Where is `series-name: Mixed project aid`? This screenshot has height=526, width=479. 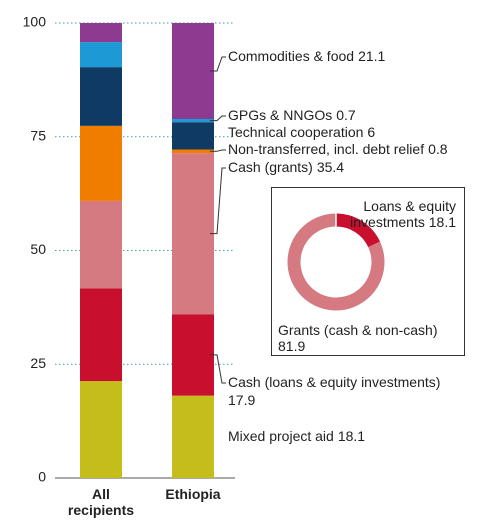
series-name: Mixed project aid is located at coordinates (281, 436).